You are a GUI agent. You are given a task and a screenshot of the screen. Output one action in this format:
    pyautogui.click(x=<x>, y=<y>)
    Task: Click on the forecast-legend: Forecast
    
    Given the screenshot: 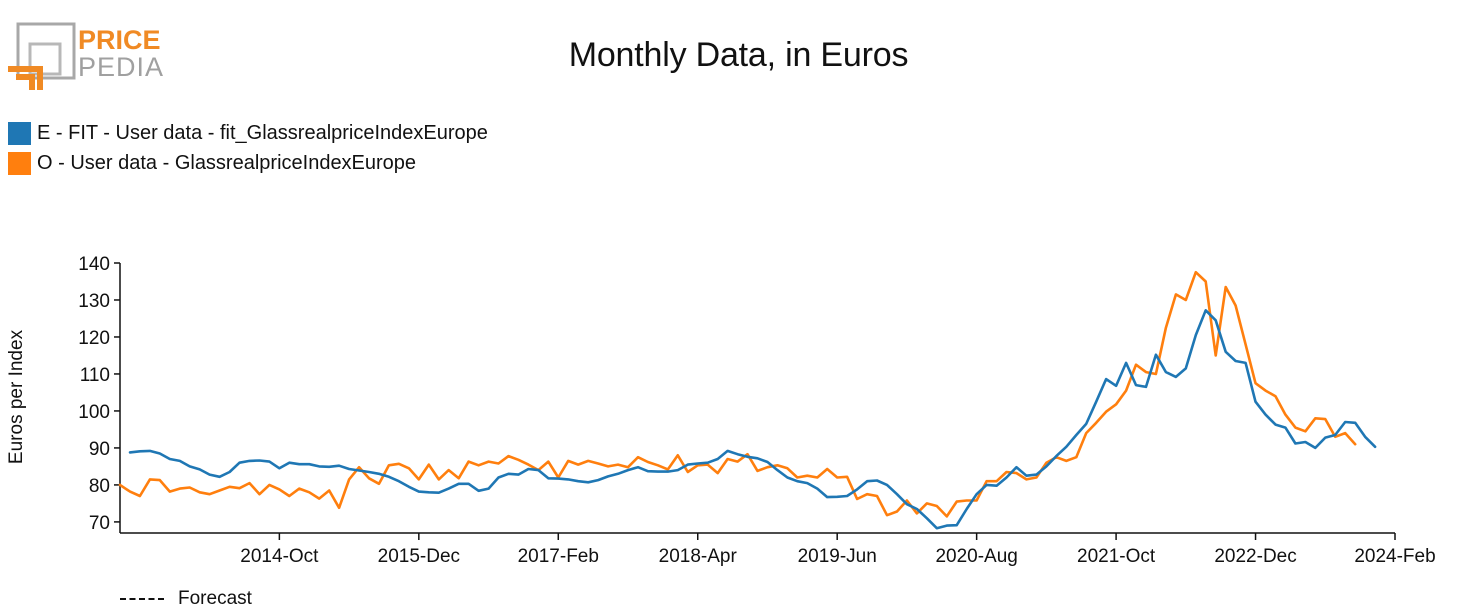 What is the action you would take?
    pyautogui.click(x=186, y=599)
    